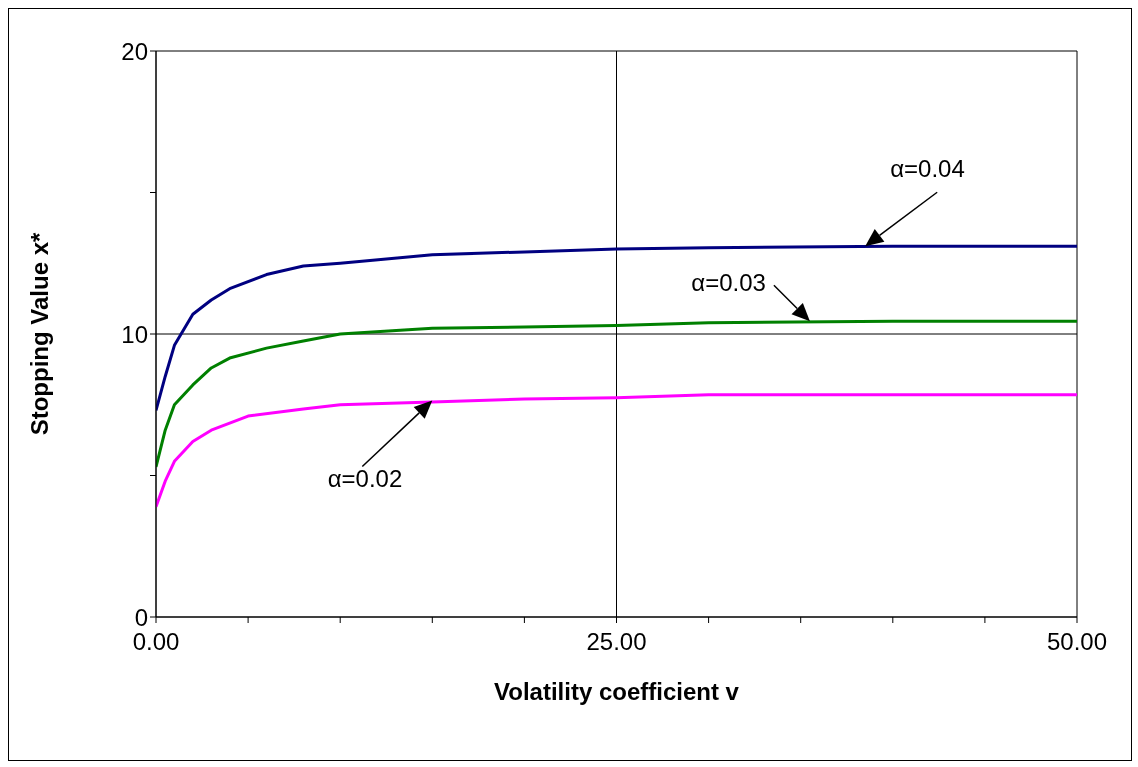 The height and width of the screenshot is (767, 1138). I want to click on y-tick-label: 10, so click(134, 334).